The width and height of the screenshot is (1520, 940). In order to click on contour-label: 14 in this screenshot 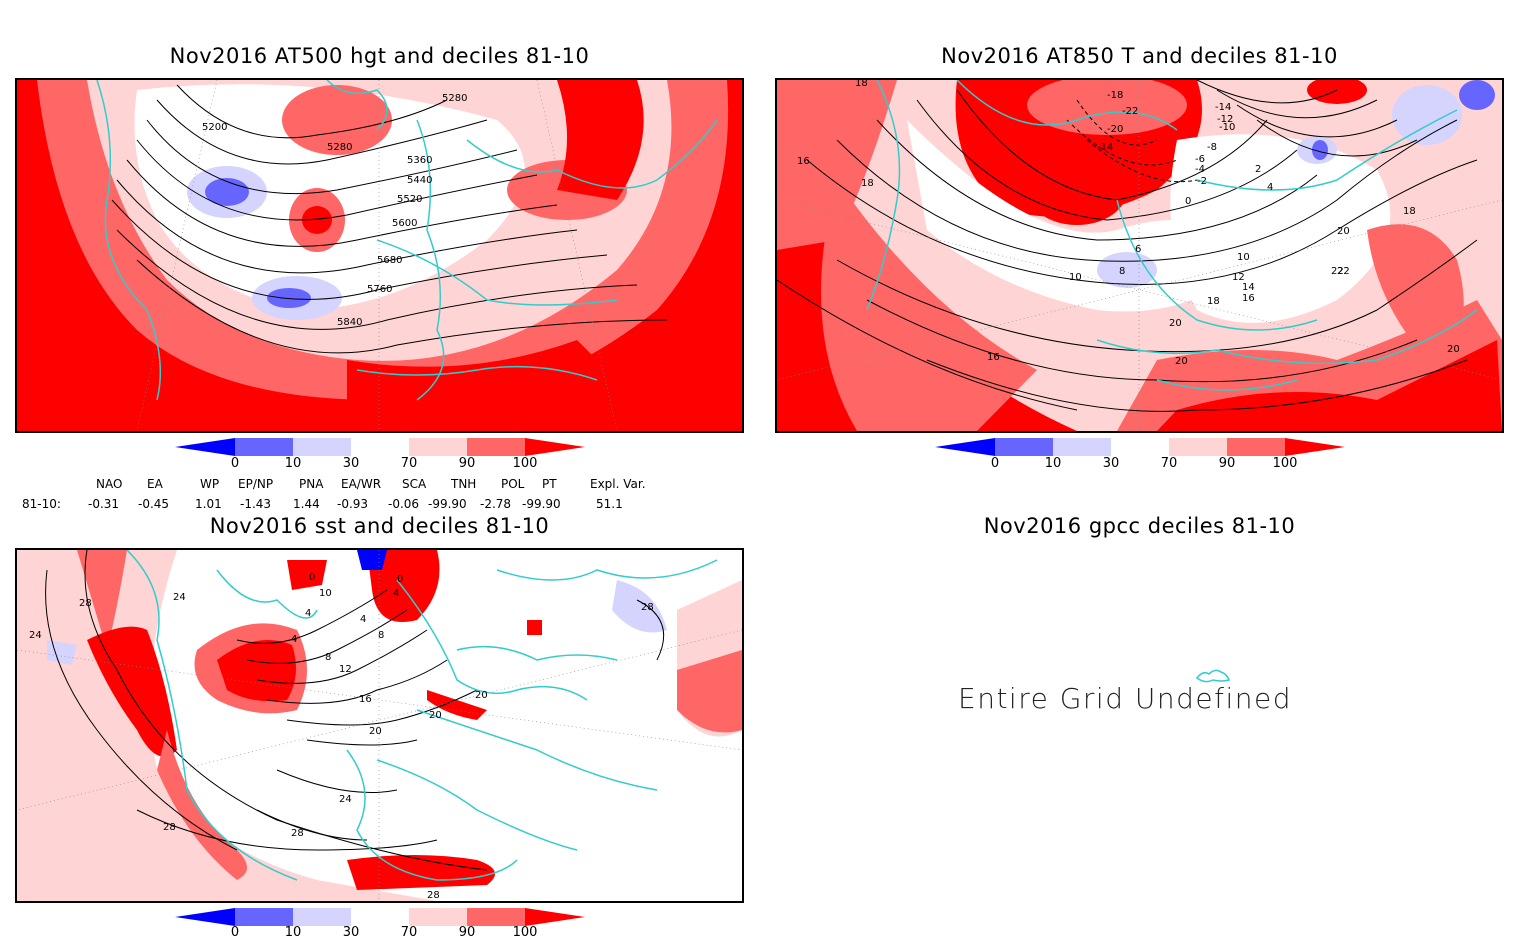, I will do `click(1248, 287)`.